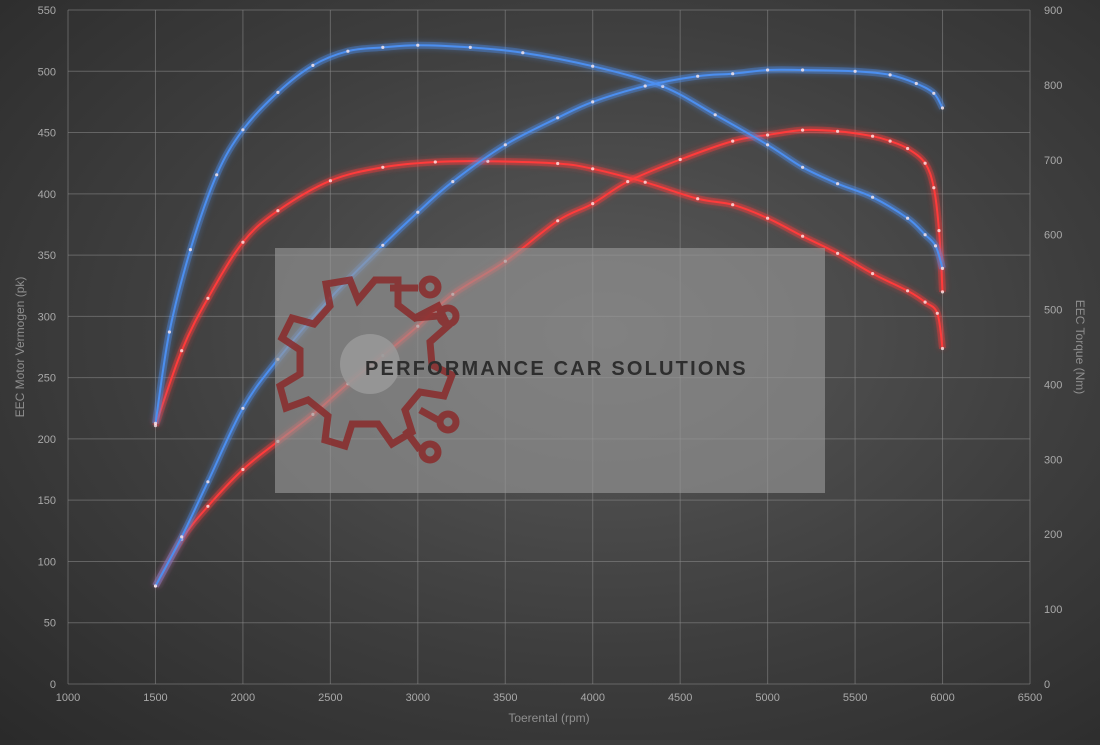 This screenshot has width=1100, height=745. What do you see at coordinates (1053, 236) in the screenshot?
I see `y2-tick-label: 600` at bounding box center [1053, 236].